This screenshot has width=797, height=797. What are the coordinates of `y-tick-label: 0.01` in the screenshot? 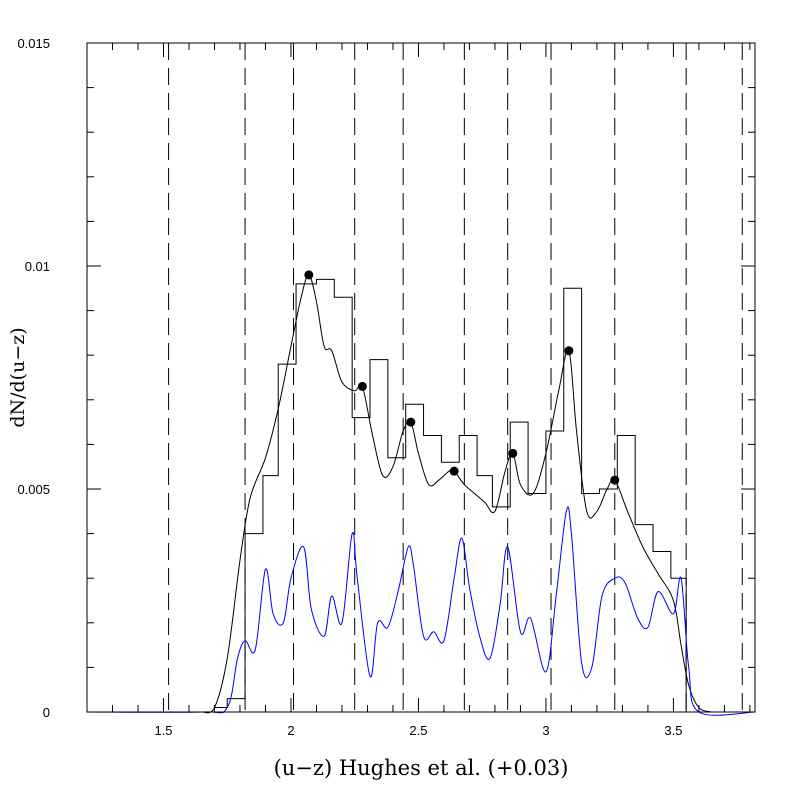 It's located at (37, 266).